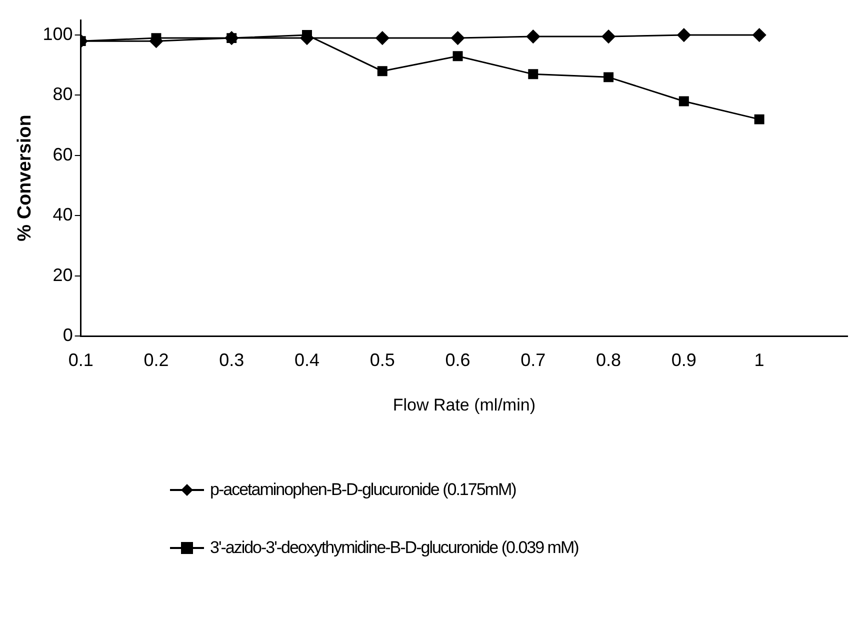  I want to click on x-tick-label: 1, so click(759, 360).